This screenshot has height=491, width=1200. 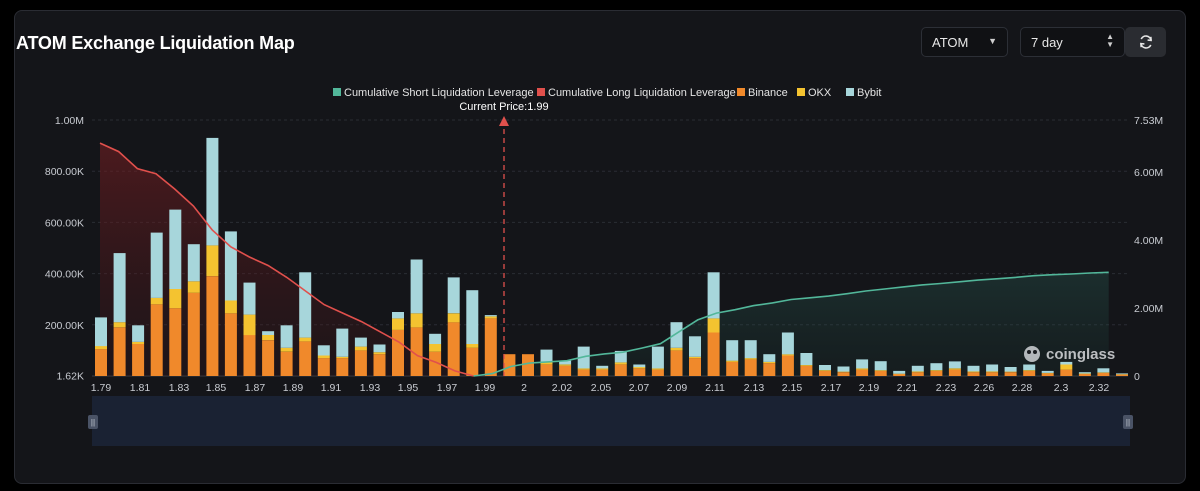 I want to click on short-cumulative-line, so click(x=791, y=324).